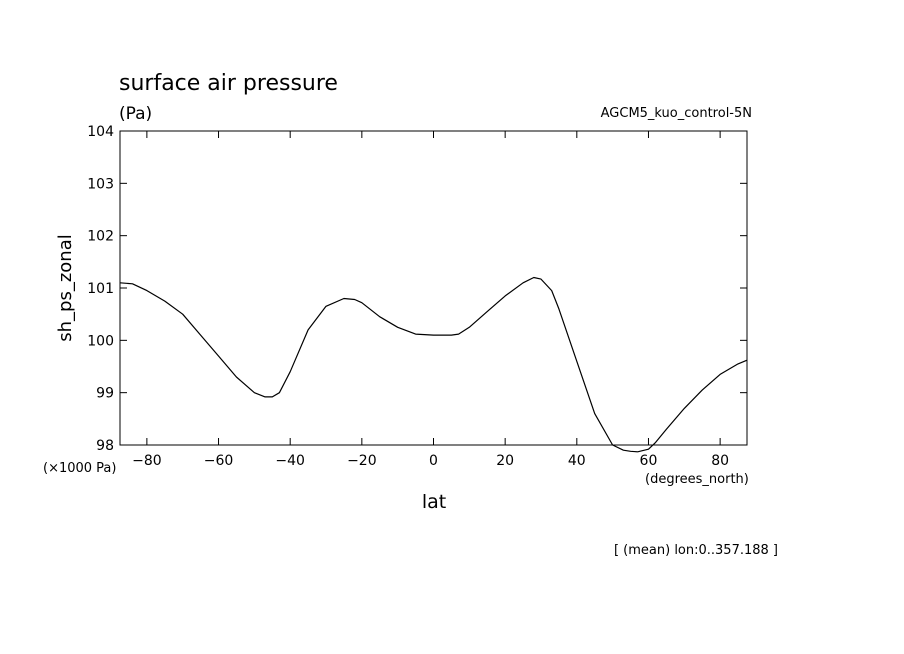  Describe the element at coordinates (697, 479) in the screenshot. I see `x-axis-units: (degrees_north)` at that location.